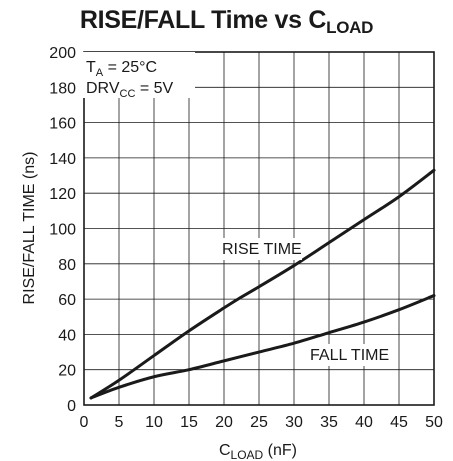 Image resolution: width=453 pixels, height=461 pixels. I want to click on condition-ta: TA = 25°C, so click(121, 69).